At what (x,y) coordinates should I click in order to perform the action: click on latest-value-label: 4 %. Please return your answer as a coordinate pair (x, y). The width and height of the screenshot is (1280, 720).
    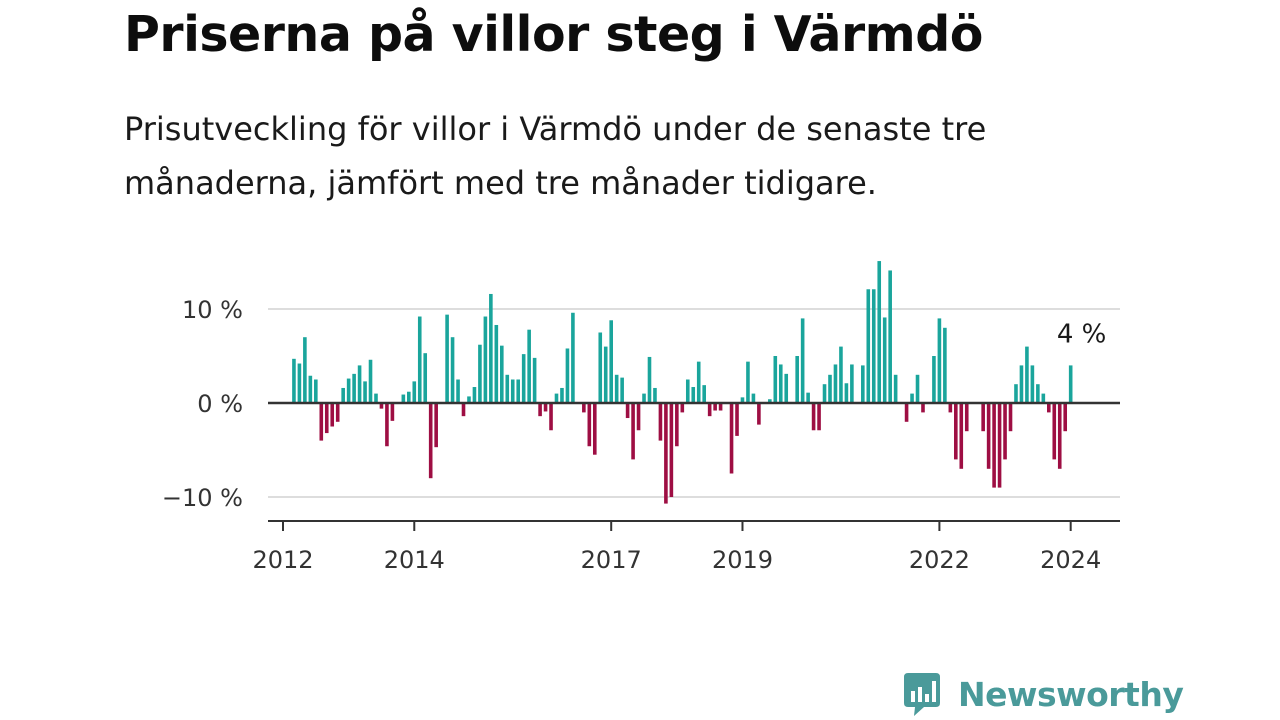
    Looking at the image, I should click on (1082, 334).